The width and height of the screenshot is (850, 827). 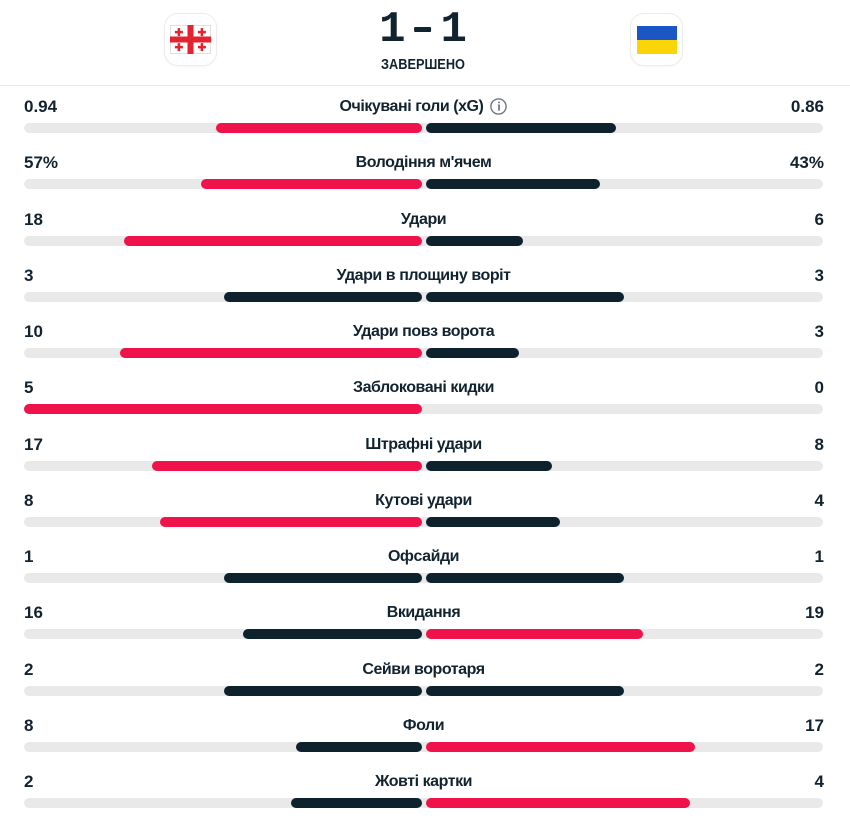 What do you see at coordinates (500, 107) in the screenshot?
I see `svg-text: i` at bounding box center [500, 107].